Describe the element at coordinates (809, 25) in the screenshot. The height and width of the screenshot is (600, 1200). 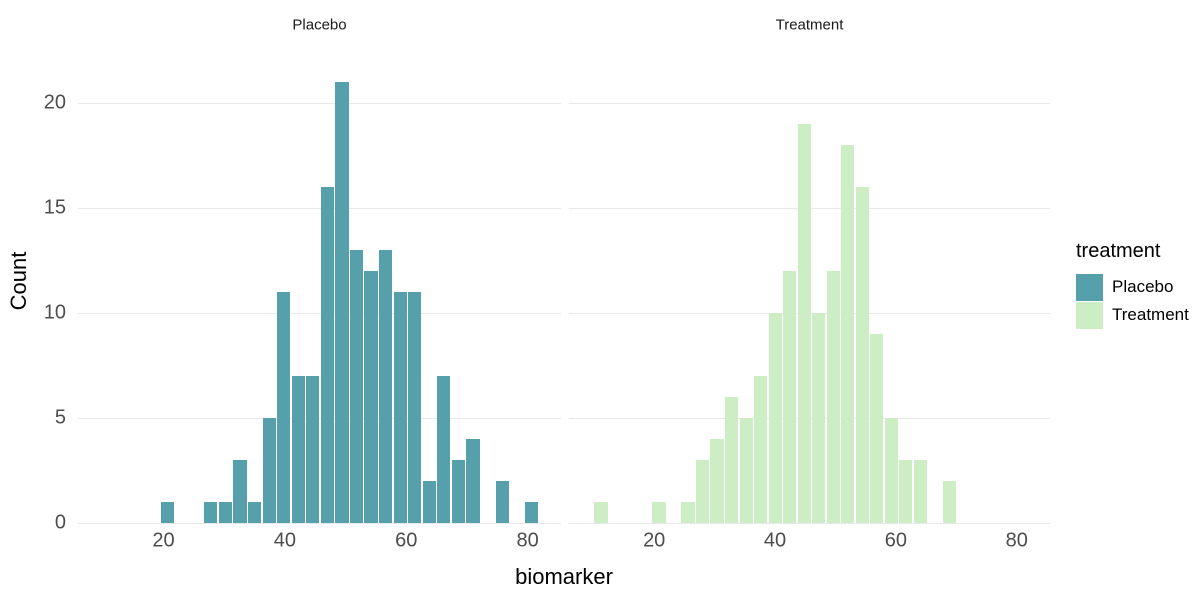
I see `strip-label-treatment: Treatment` at that location.